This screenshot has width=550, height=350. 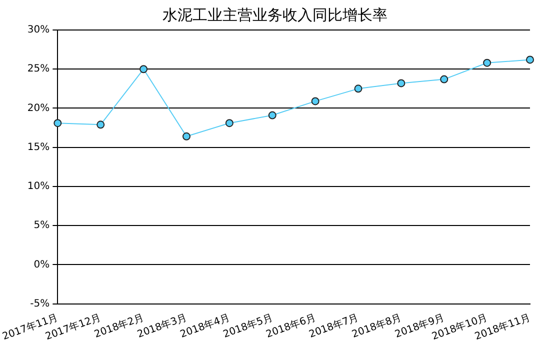 What do you see at coordinates (38, 186) in the screenshot?
I see `y-tick-label: 10%` at bounding box center [38, 186].